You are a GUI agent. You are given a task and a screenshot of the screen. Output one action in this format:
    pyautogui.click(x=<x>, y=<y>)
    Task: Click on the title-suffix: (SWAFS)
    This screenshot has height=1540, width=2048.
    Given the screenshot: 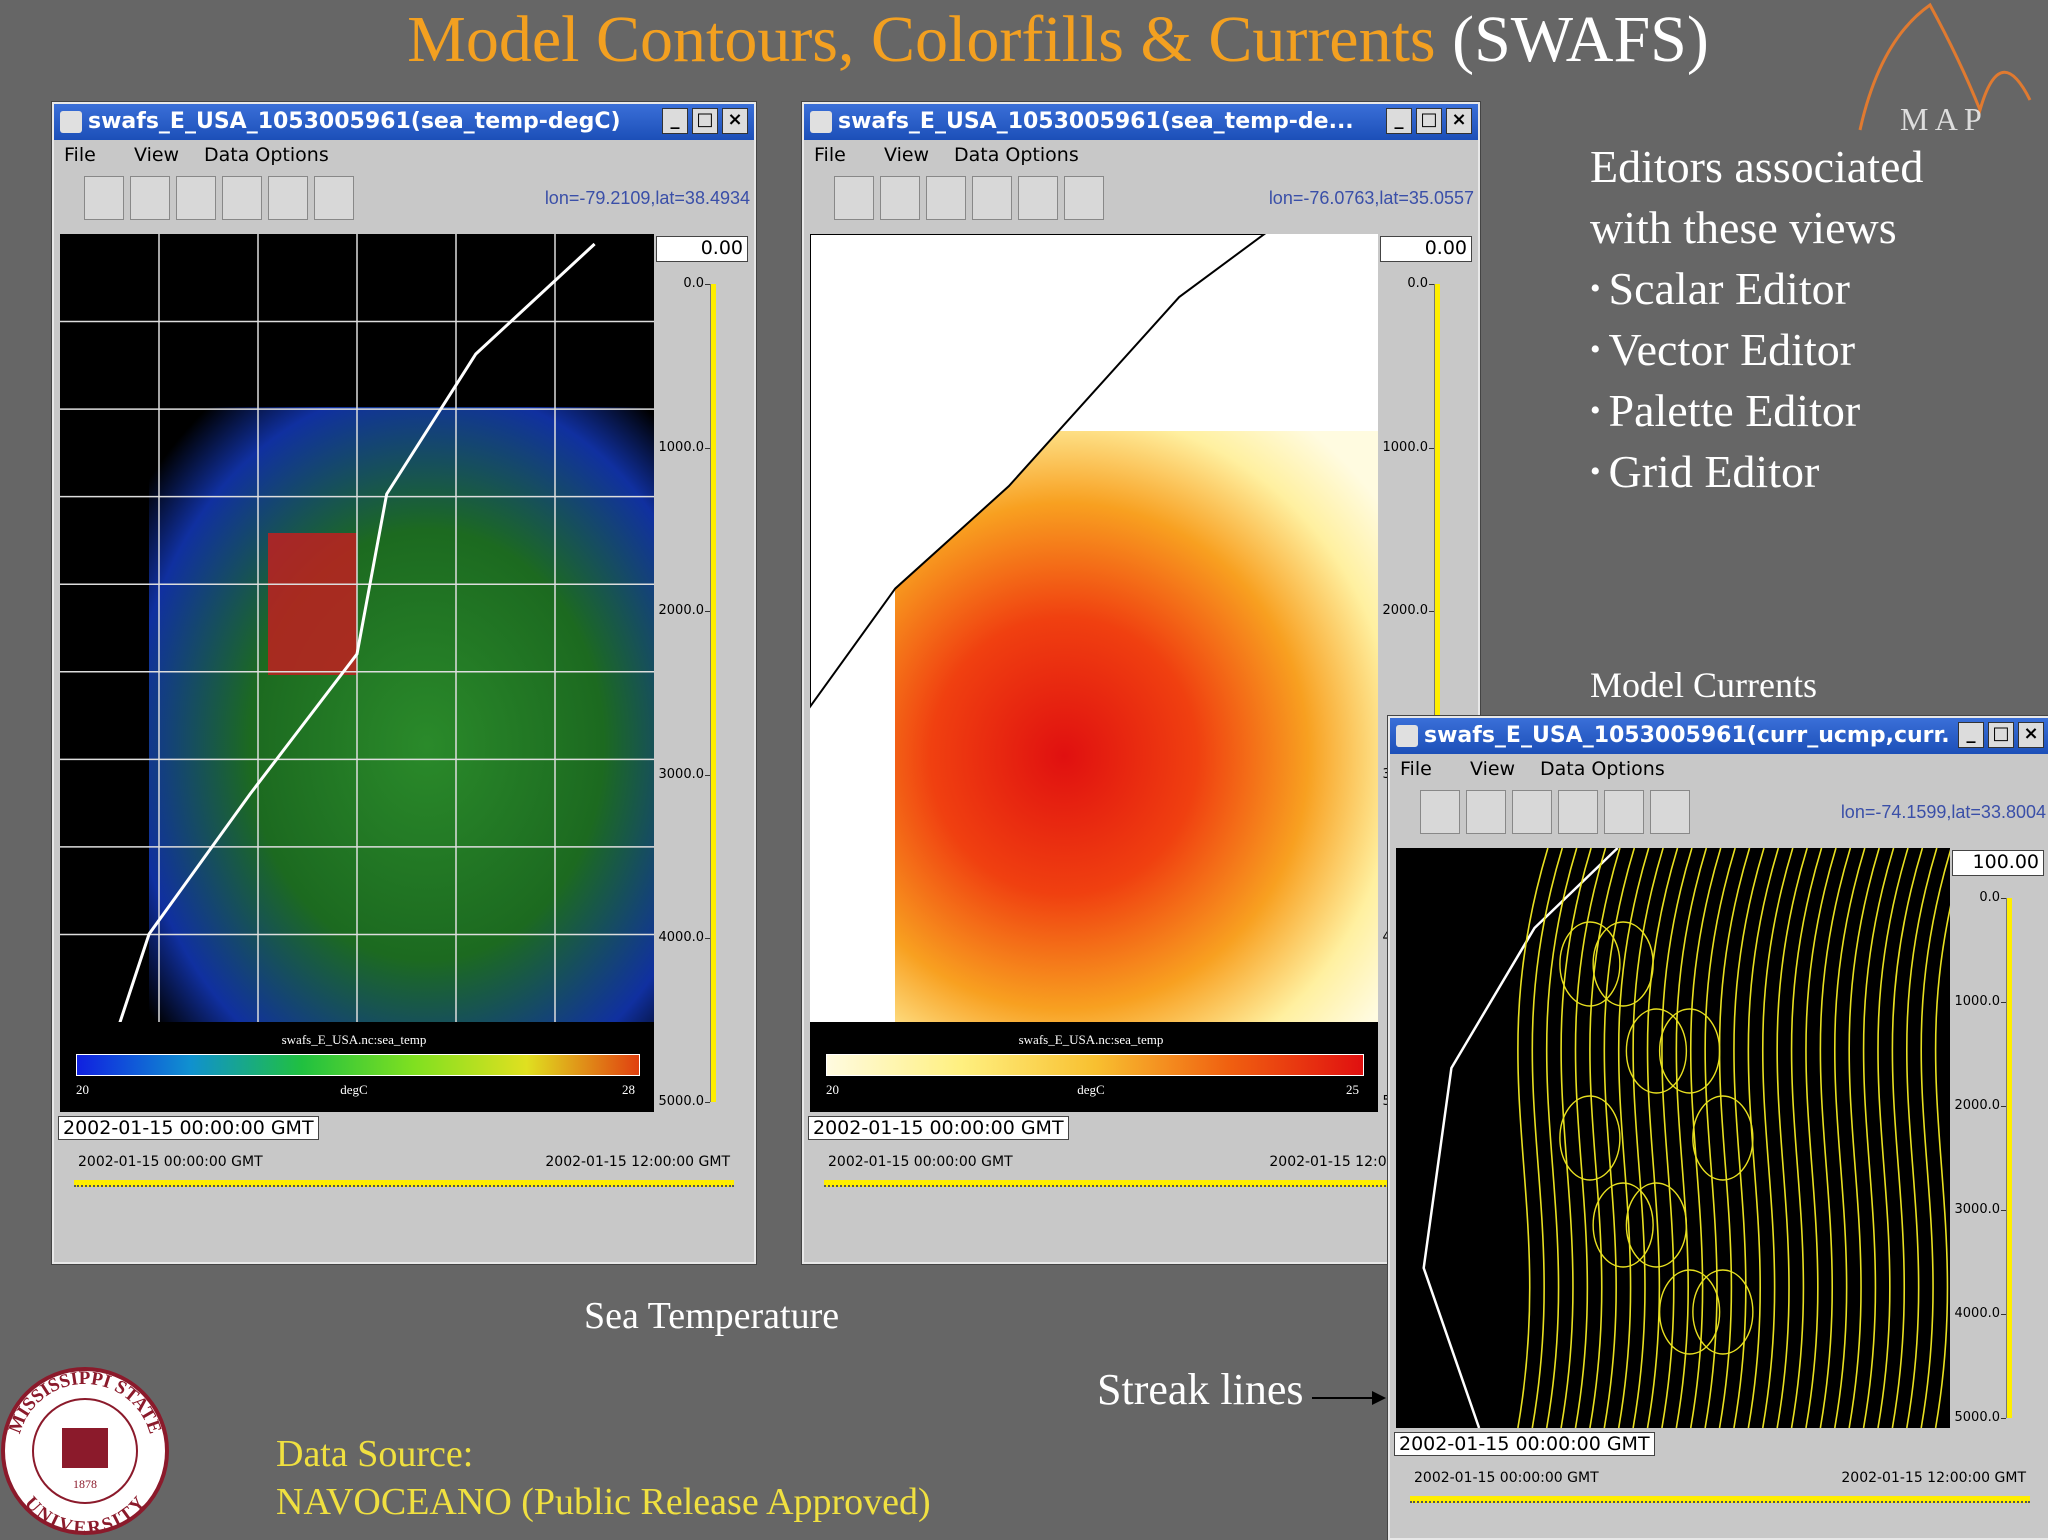 What is the action you would take?
    pyautogui.click(x=1580, y=39)
    